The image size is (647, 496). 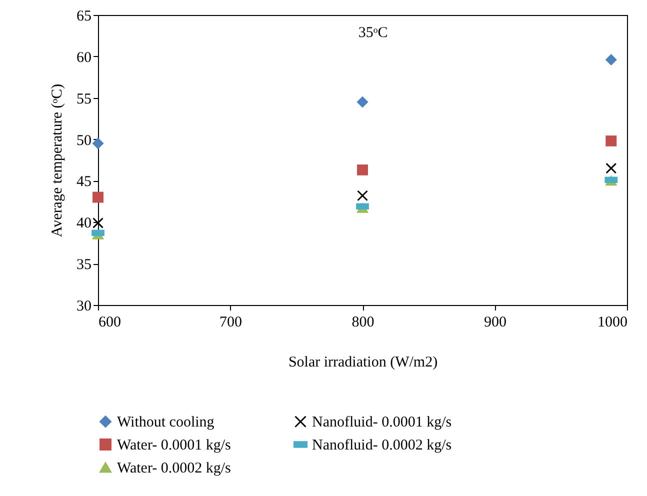 What do you see at coordinates (363, 322) in the screenshot?
I see `x-tick-label: 800` at bounding box center [363, 322].